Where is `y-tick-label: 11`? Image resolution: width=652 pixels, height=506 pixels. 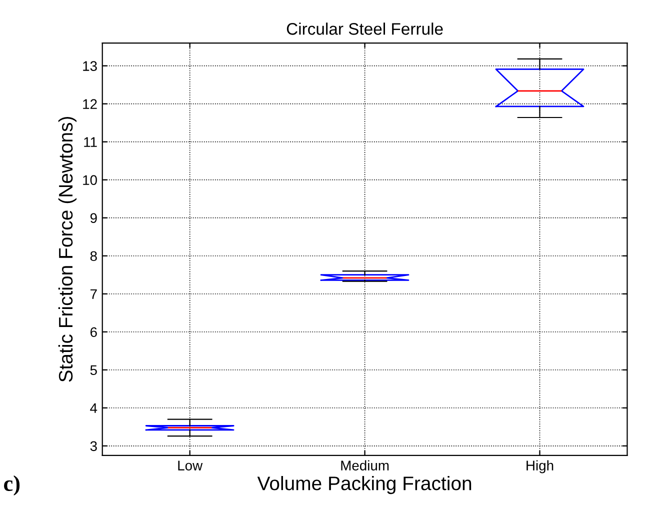
y-tick-label: 11 is located at coordinates (90, 142).